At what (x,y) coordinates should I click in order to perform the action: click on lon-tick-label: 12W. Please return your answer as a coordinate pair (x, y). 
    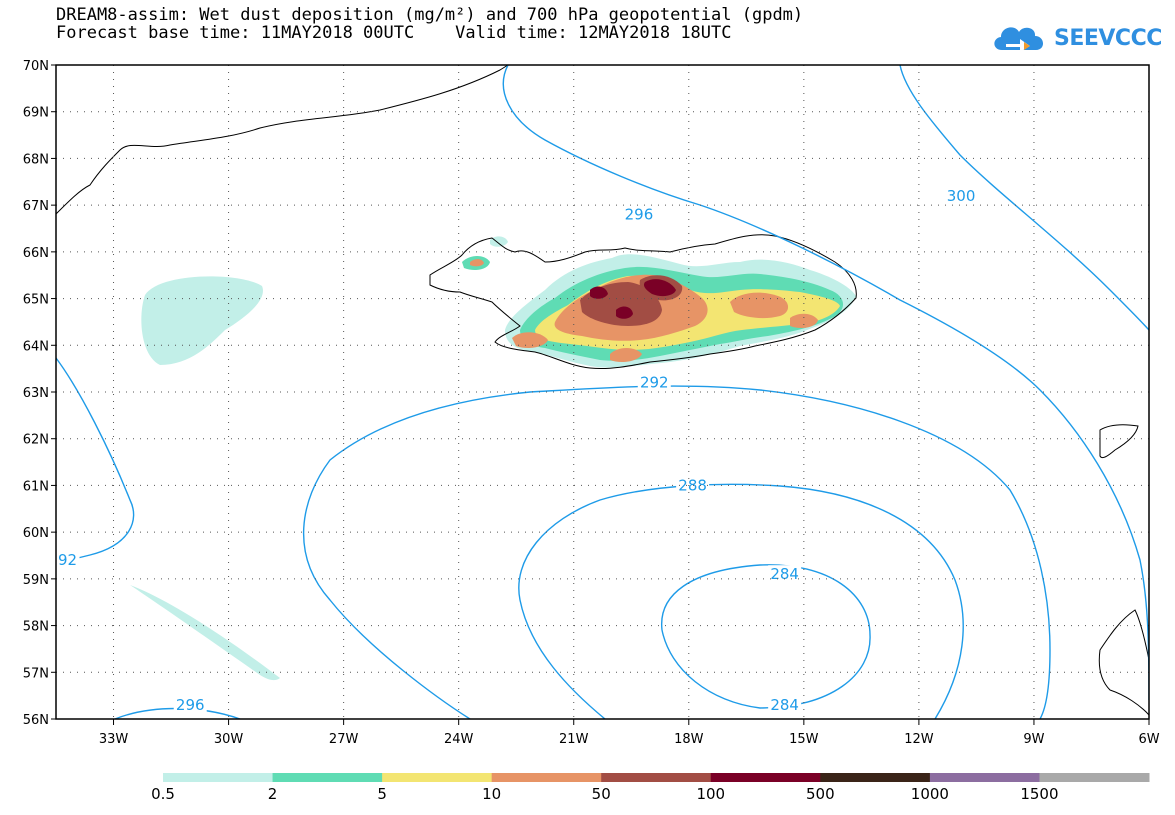
    Looking at the image, I should click on (919, 739).